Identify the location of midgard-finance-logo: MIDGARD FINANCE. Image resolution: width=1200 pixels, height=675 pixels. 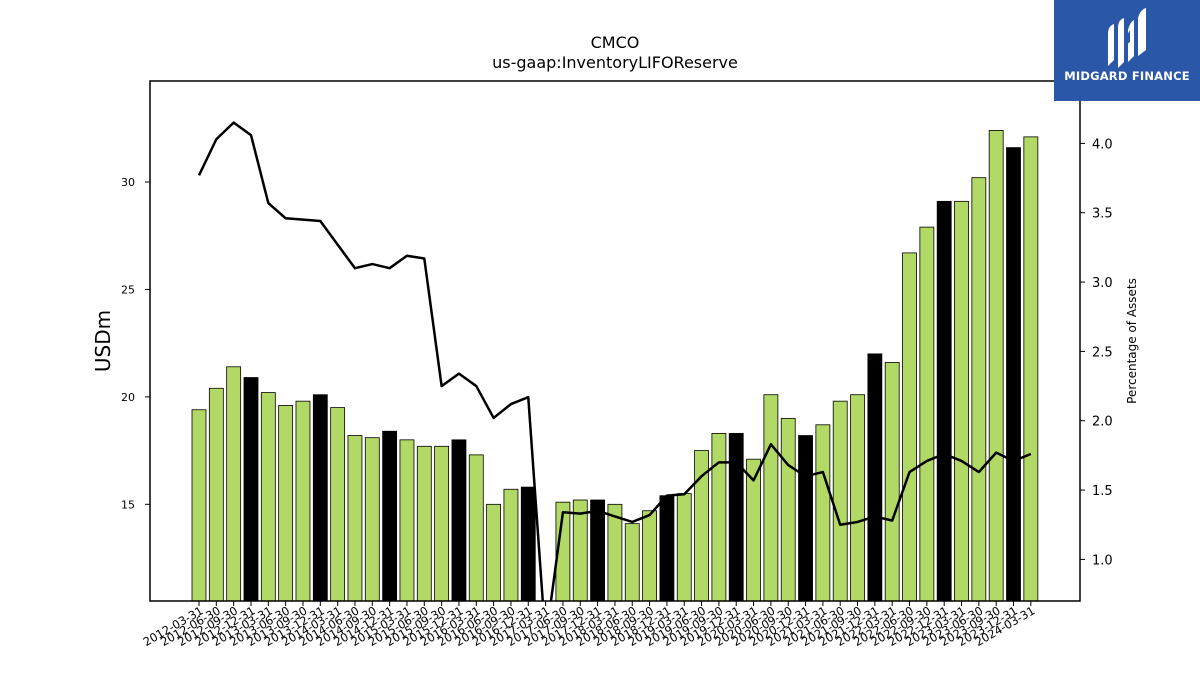
(1127, 50).